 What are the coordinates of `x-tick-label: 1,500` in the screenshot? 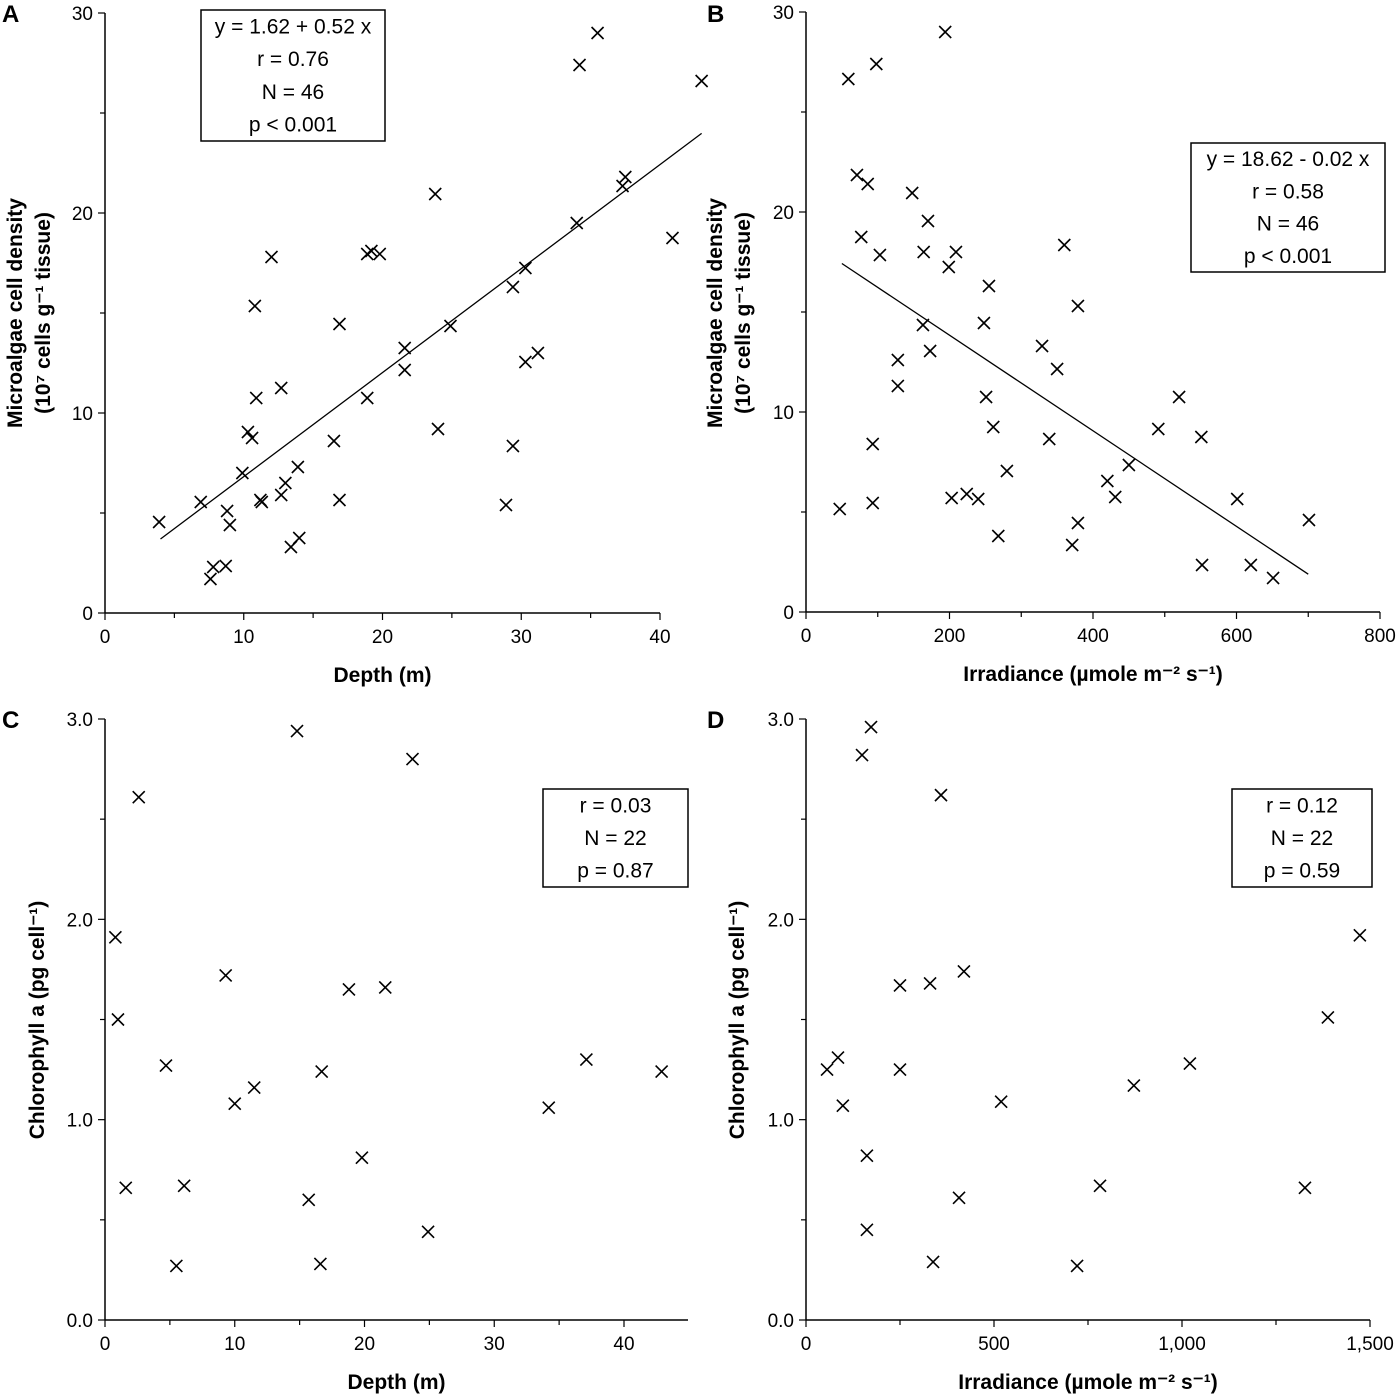 It's located at (1370, 1344).